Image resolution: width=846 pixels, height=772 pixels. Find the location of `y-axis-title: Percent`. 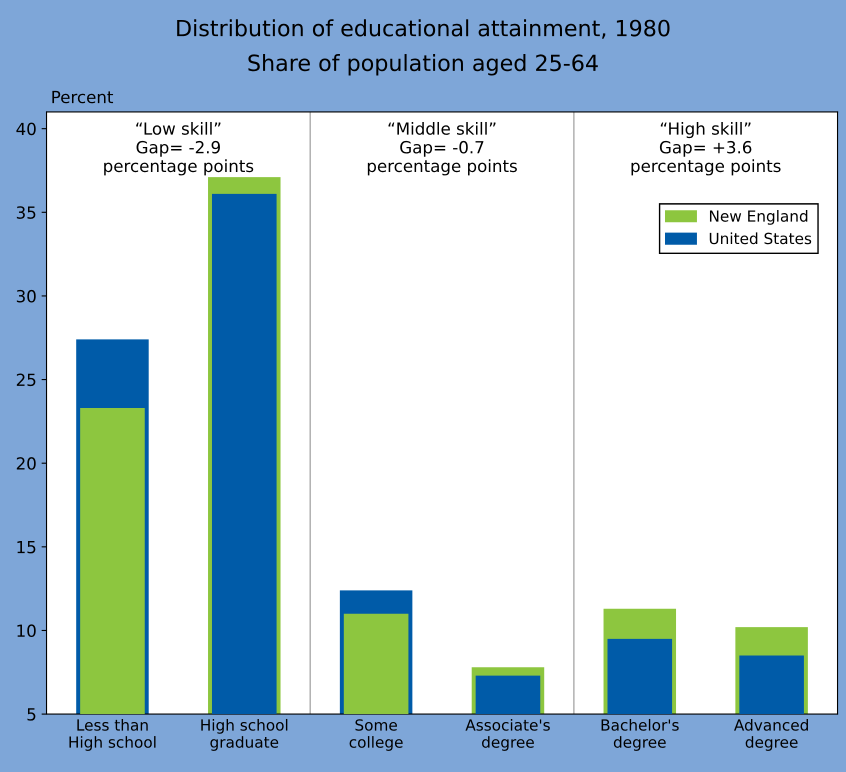

y-axis-title: Percent is located at coordinates (83, 97).